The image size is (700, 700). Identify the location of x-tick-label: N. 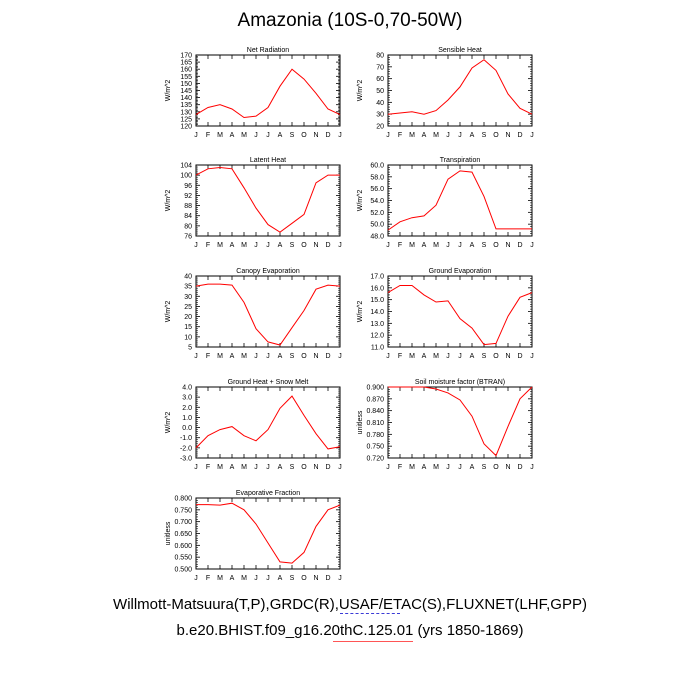
(315, 578).